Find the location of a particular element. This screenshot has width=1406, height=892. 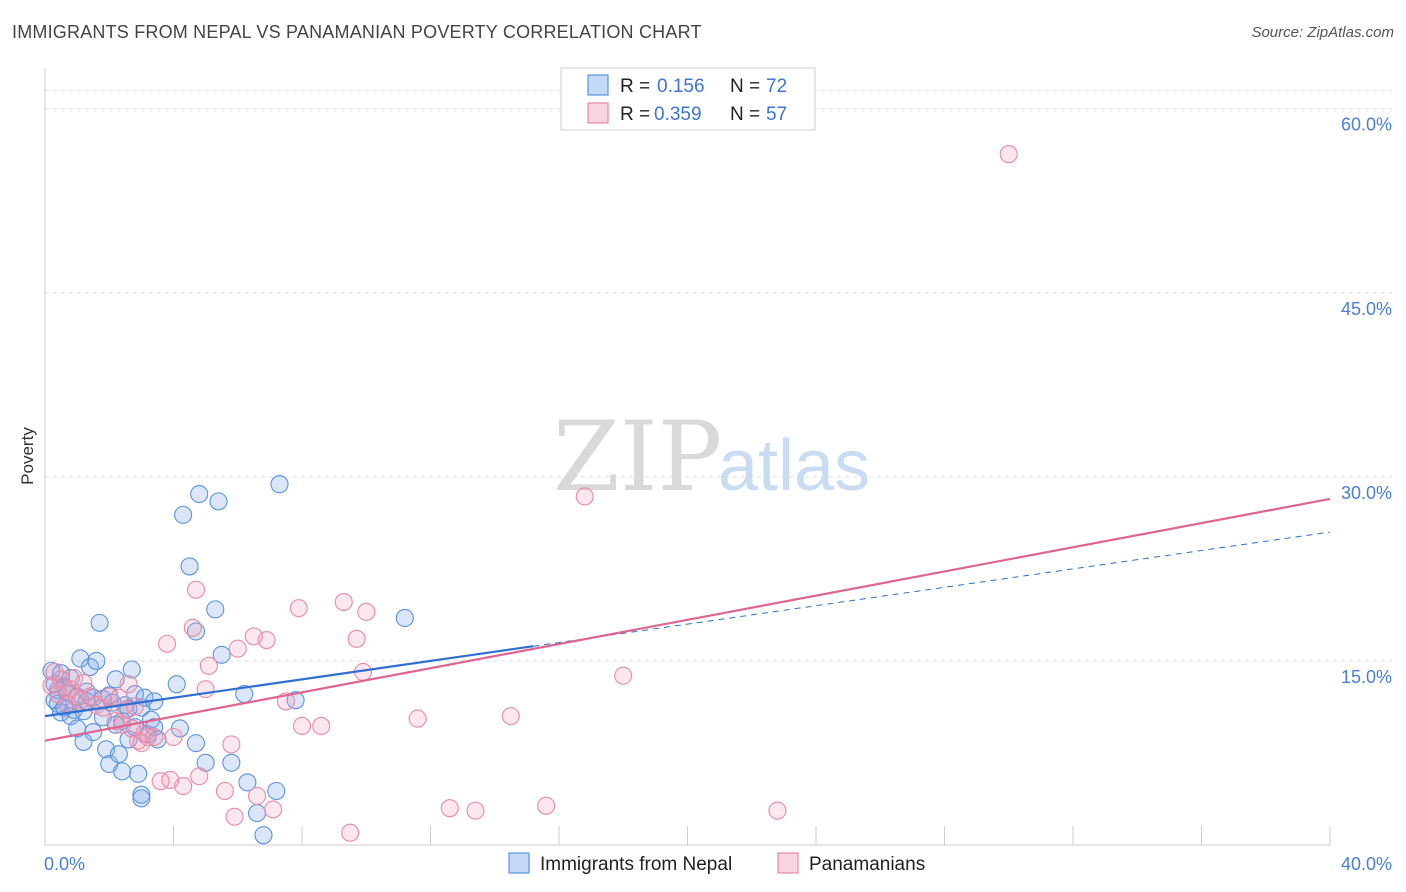

y-axis-label: Poverty is located at coordinates (27, 456).